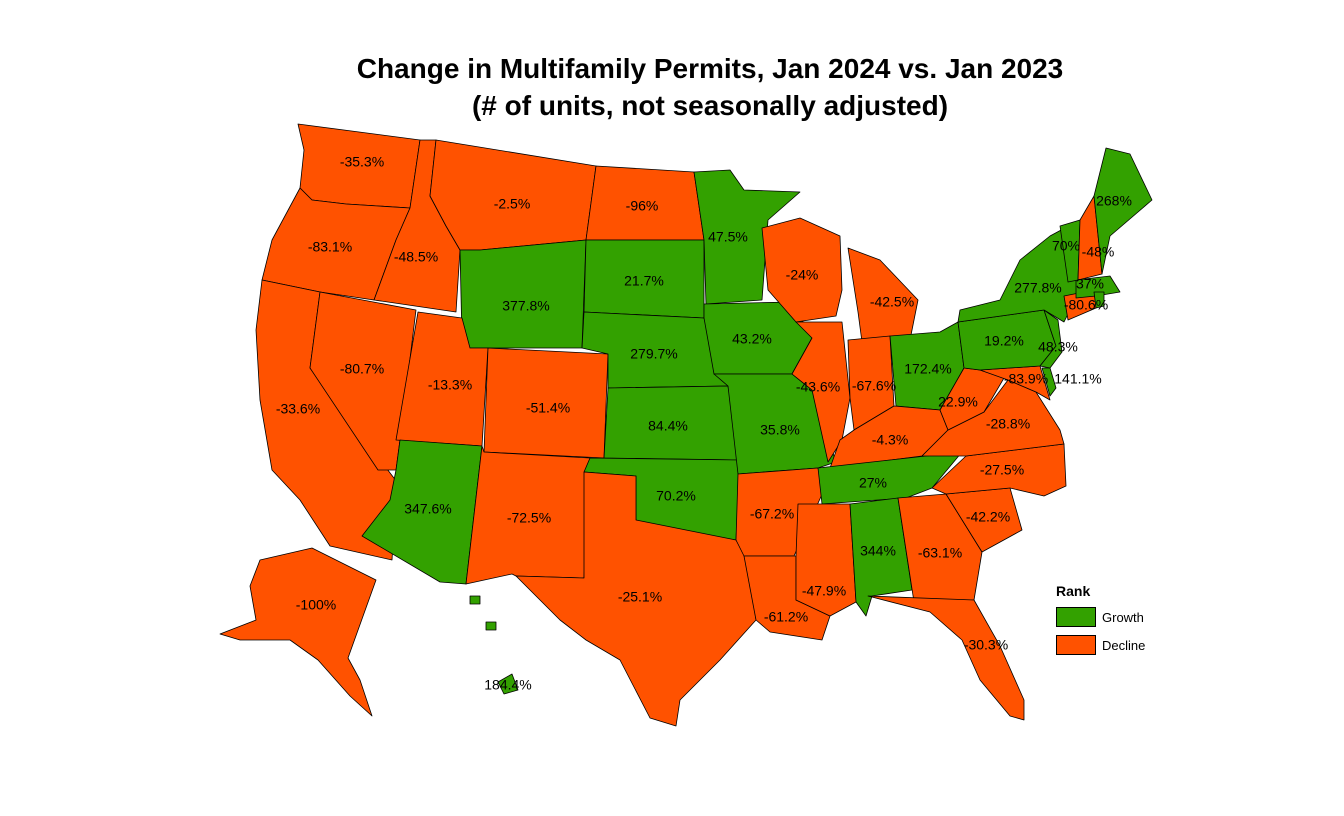  I want to click on legend-swatch-growth, so click(1076, 617).